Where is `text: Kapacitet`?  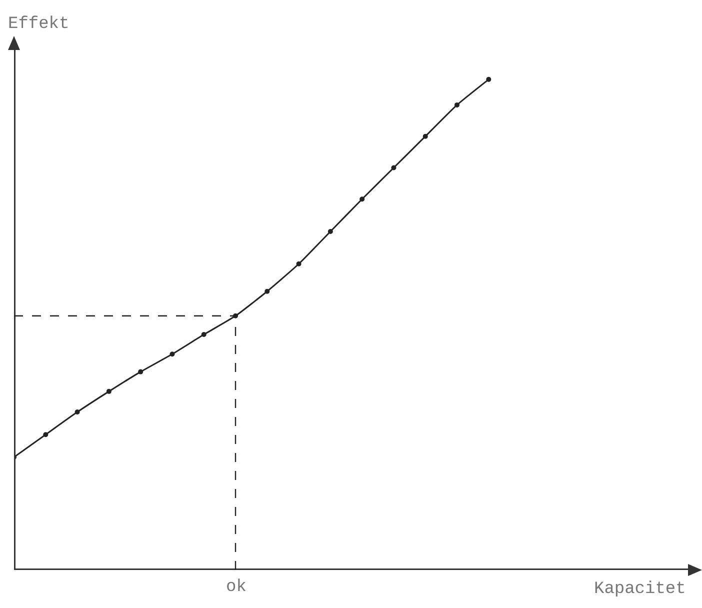 text: Kapacitet is located at coordinates (640, 589).